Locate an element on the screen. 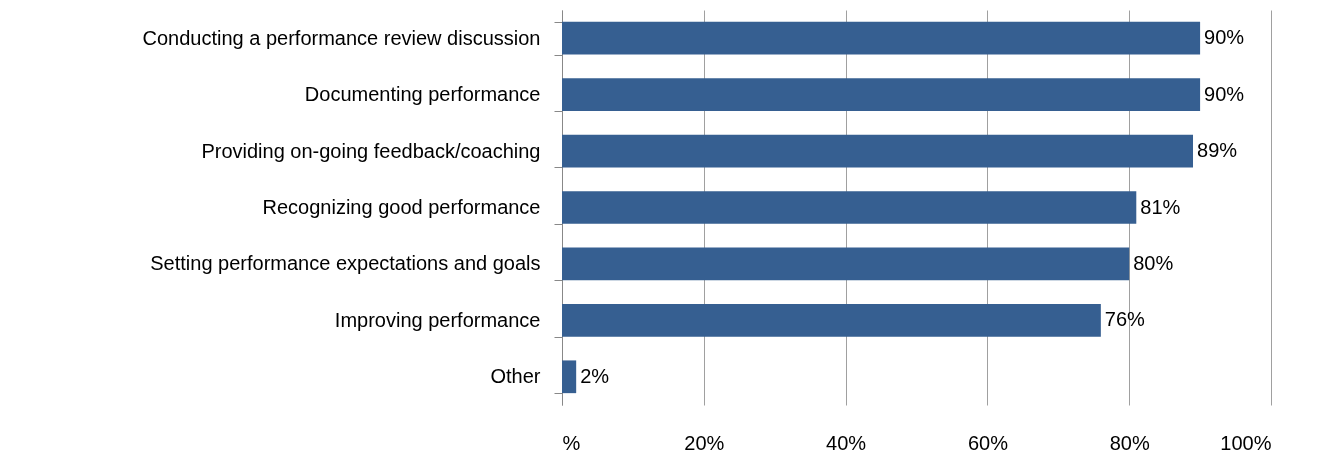 The image size is (1318, 460). x-tick-label: % is located at coordinates (571, 442).